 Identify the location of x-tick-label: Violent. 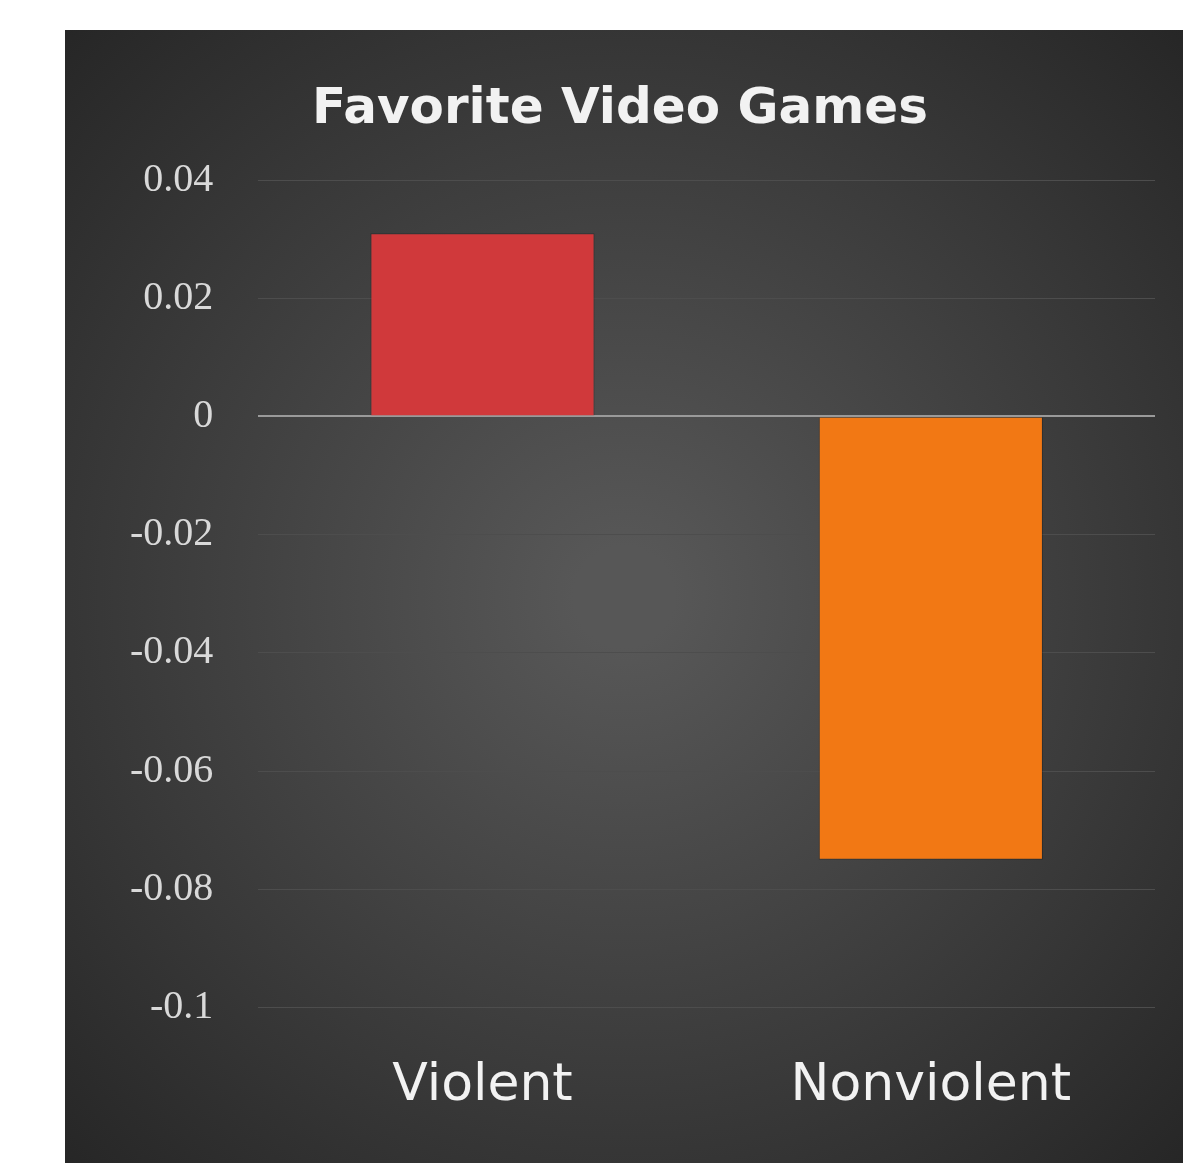
(482, 1082).